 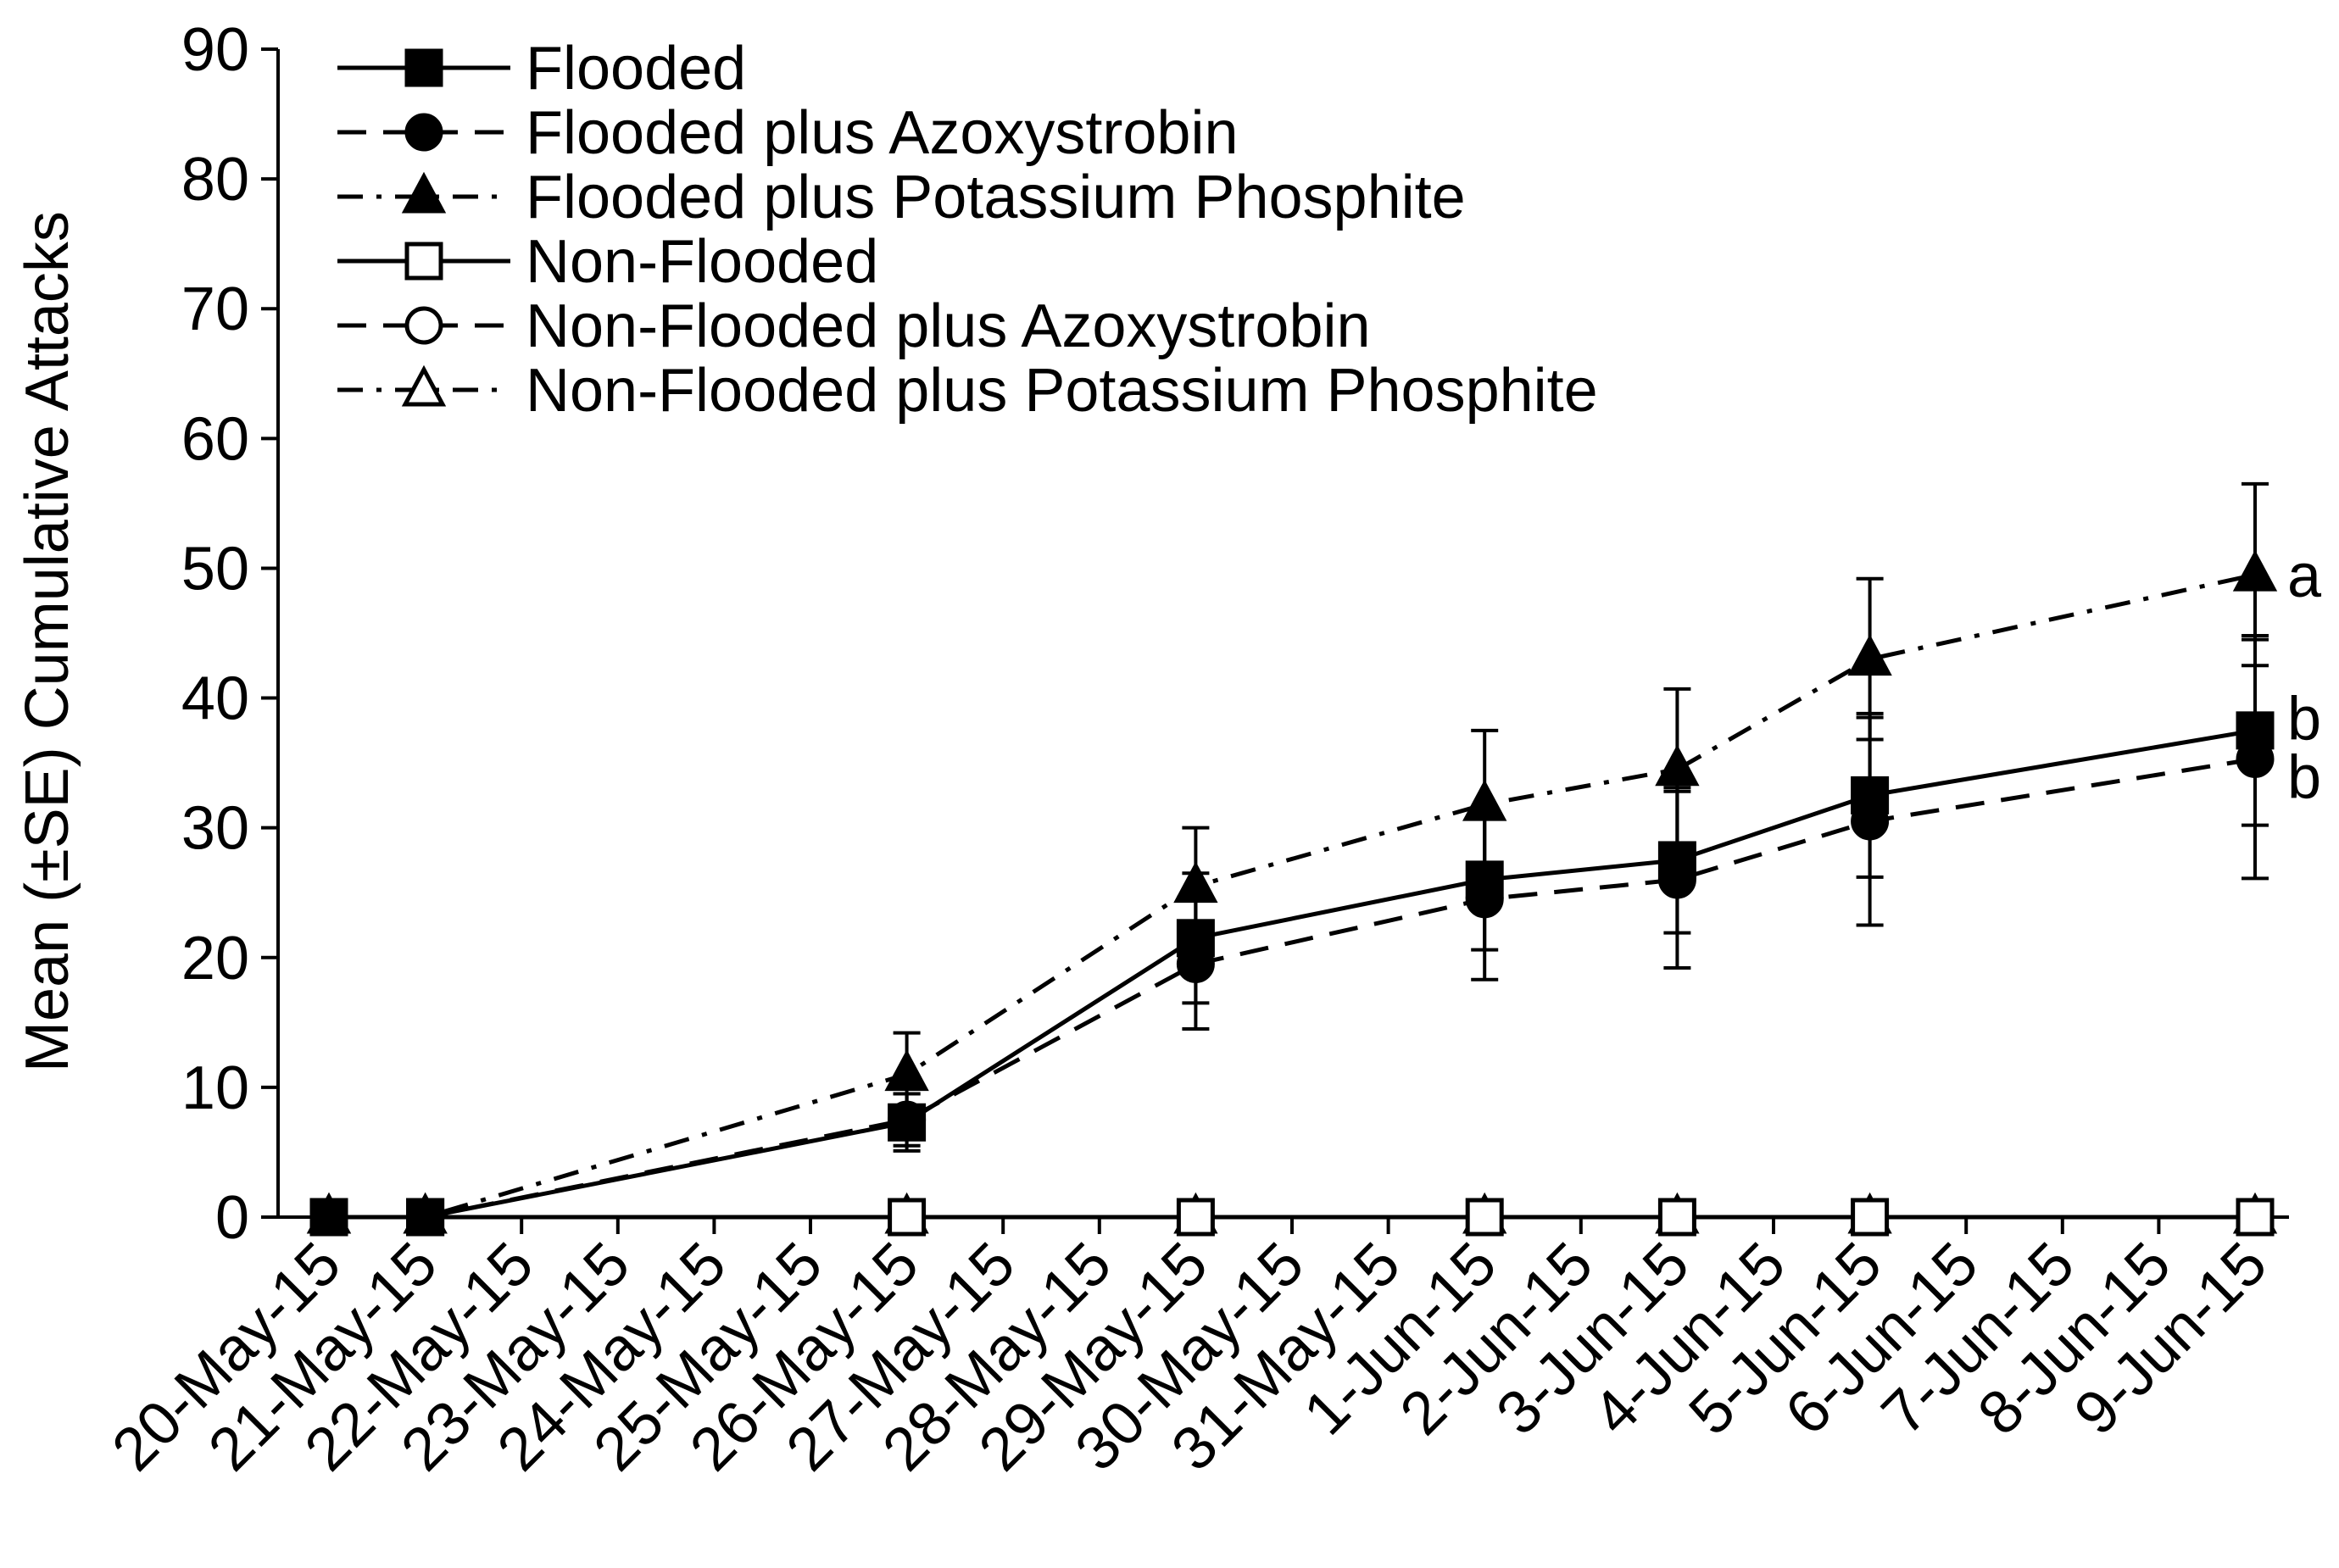 I want to click on y-tick-label: 90, so click(x=215, y=50).